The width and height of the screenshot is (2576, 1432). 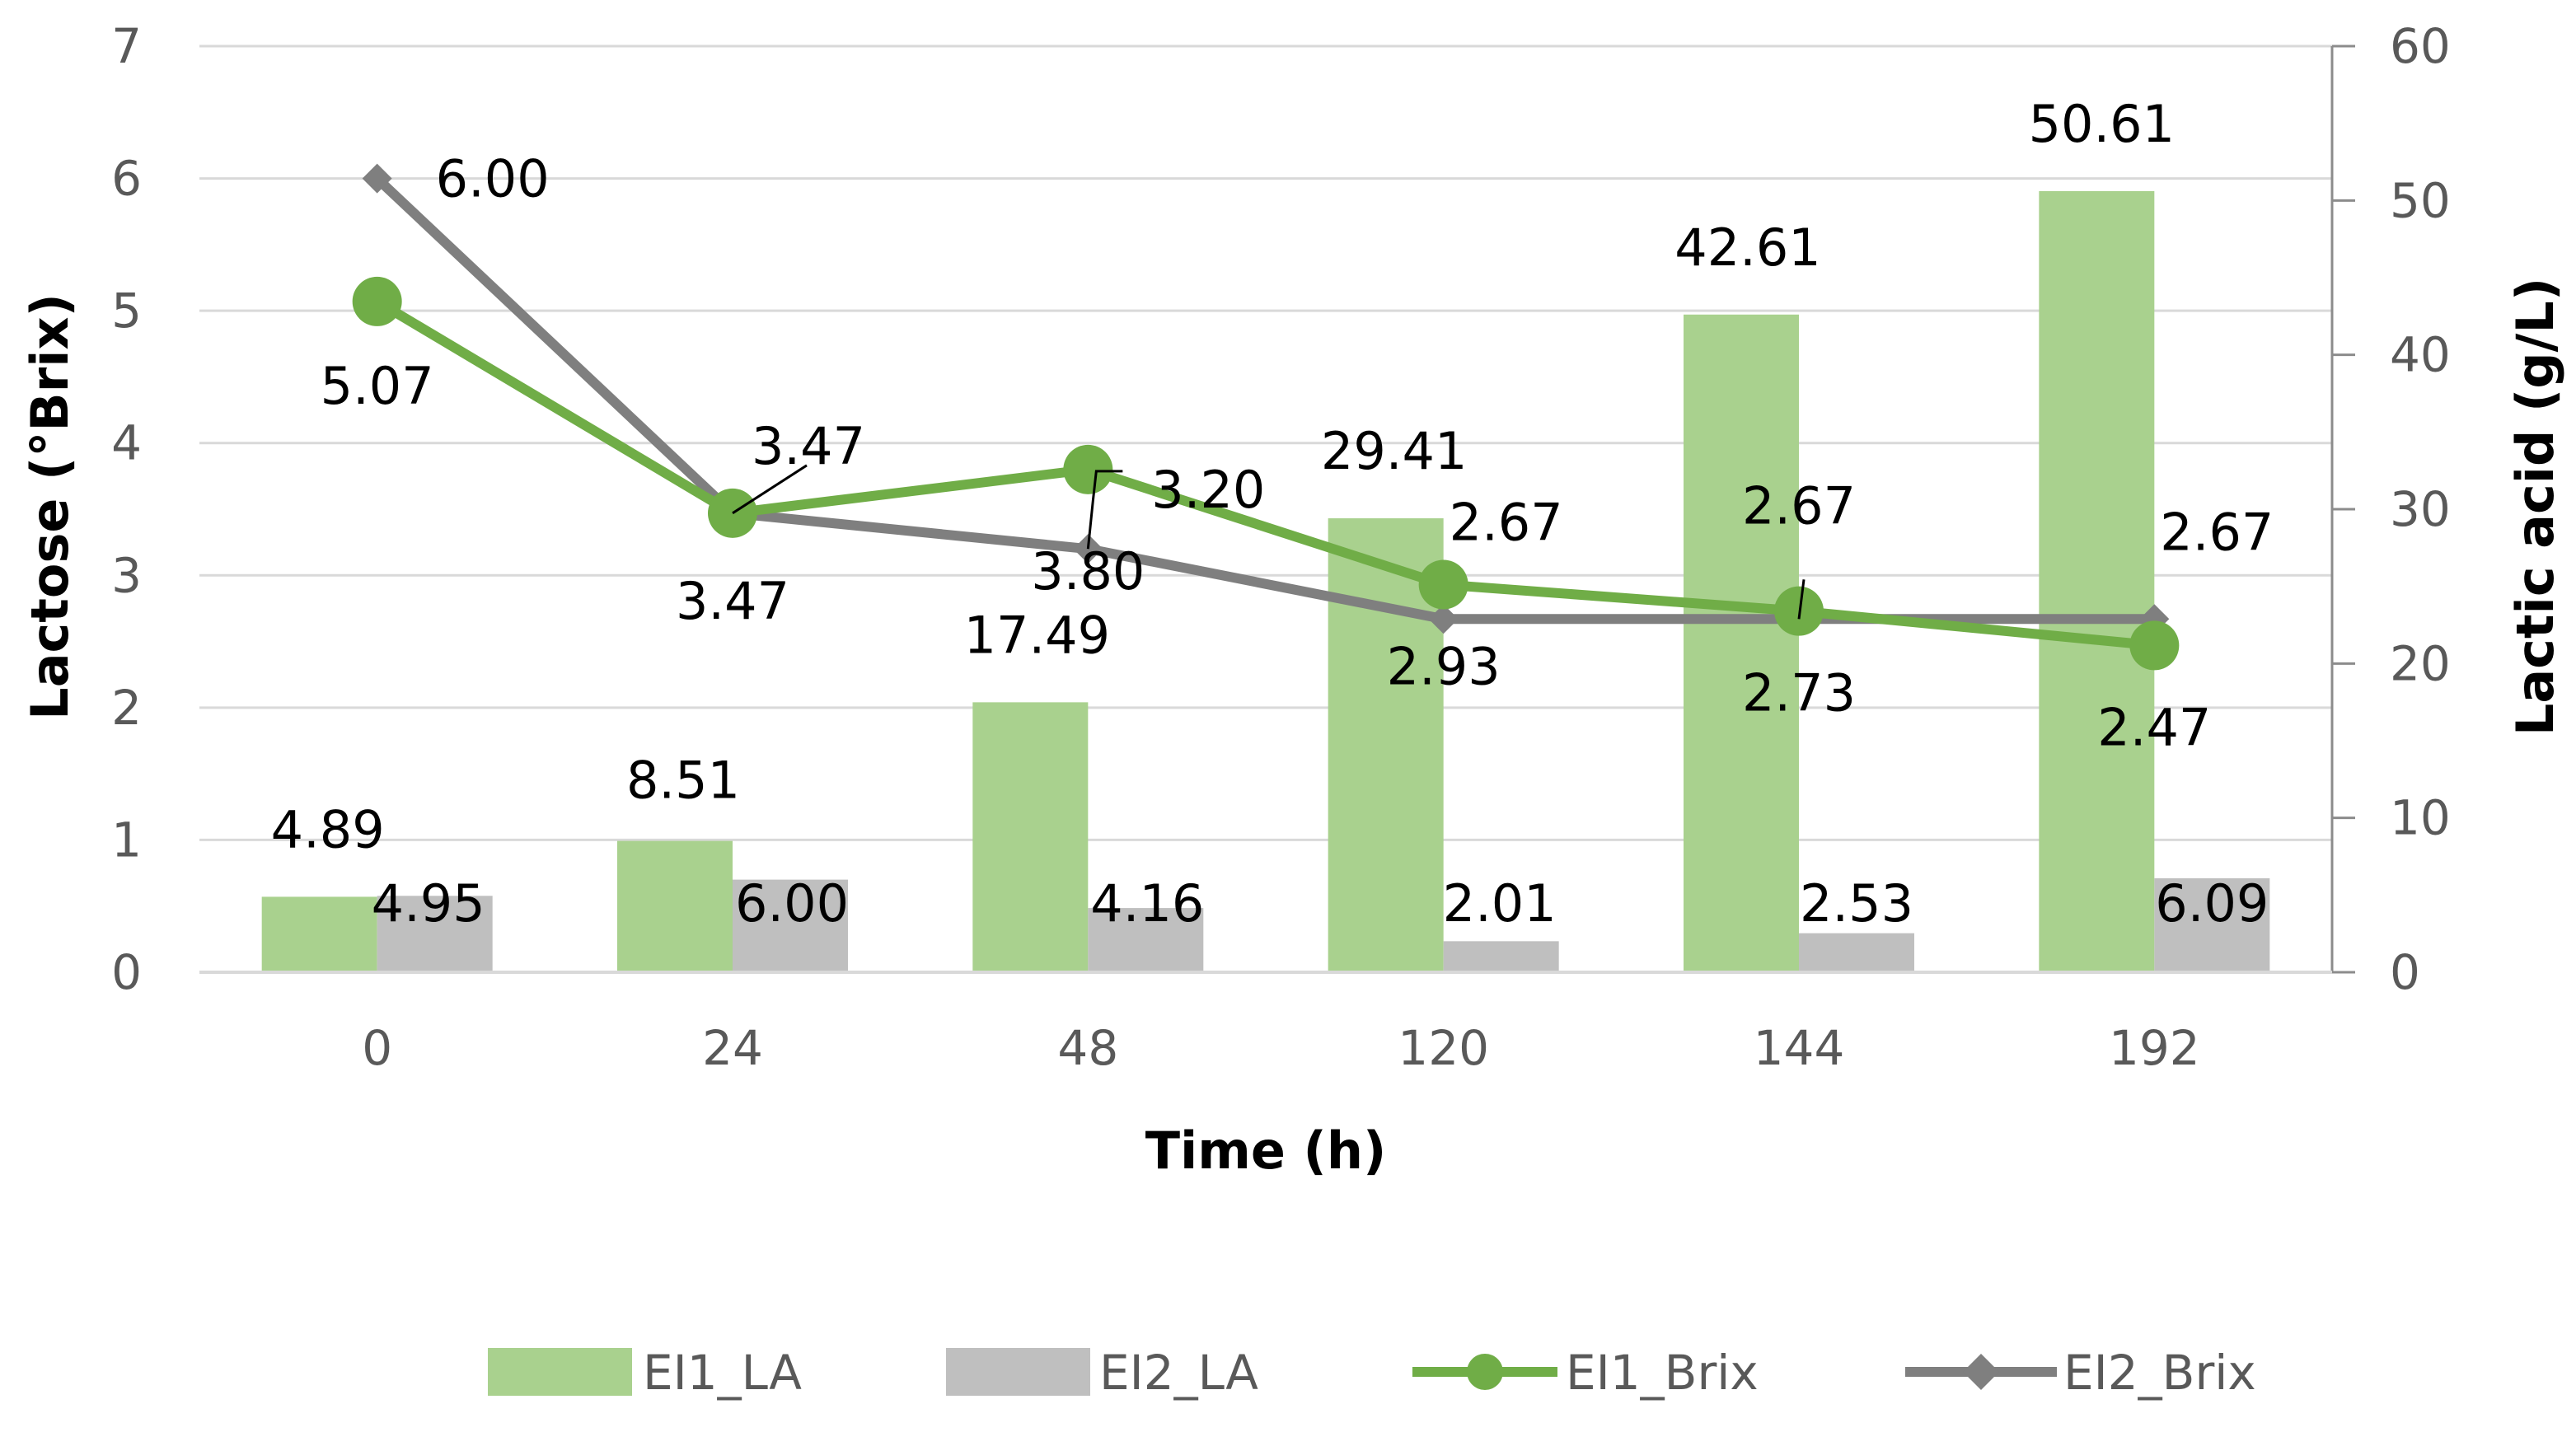 I want to click on data-label-ei1-la: 50.61, so click(x=2102, y=124).